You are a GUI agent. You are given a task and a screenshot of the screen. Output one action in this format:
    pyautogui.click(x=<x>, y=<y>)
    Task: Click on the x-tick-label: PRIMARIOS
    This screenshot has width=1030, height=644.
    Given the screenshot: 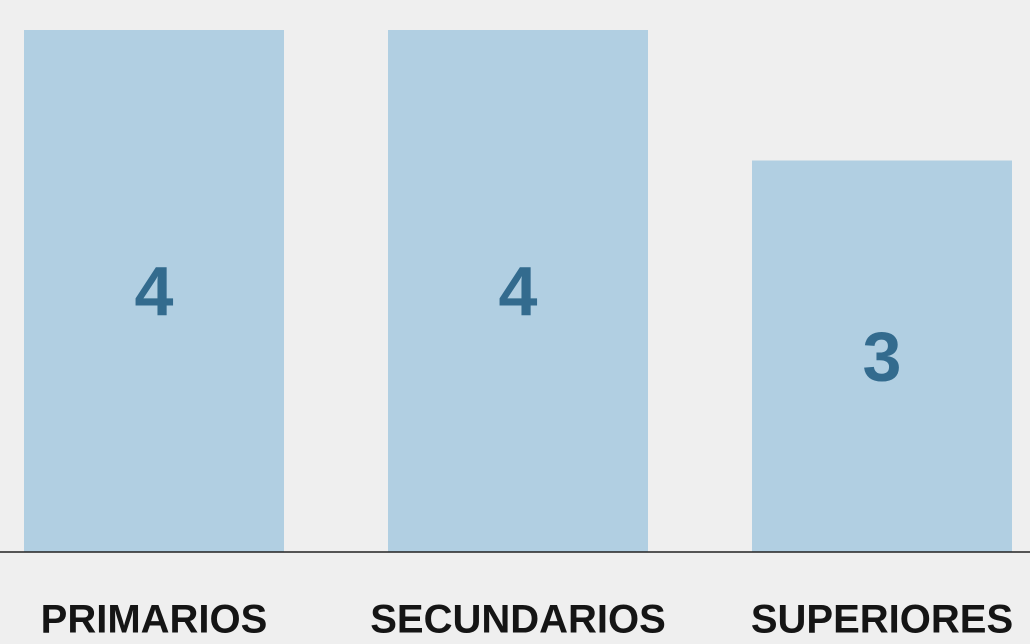 What is the action you would take?
    pyautogui.click(x=154, y=620)
    